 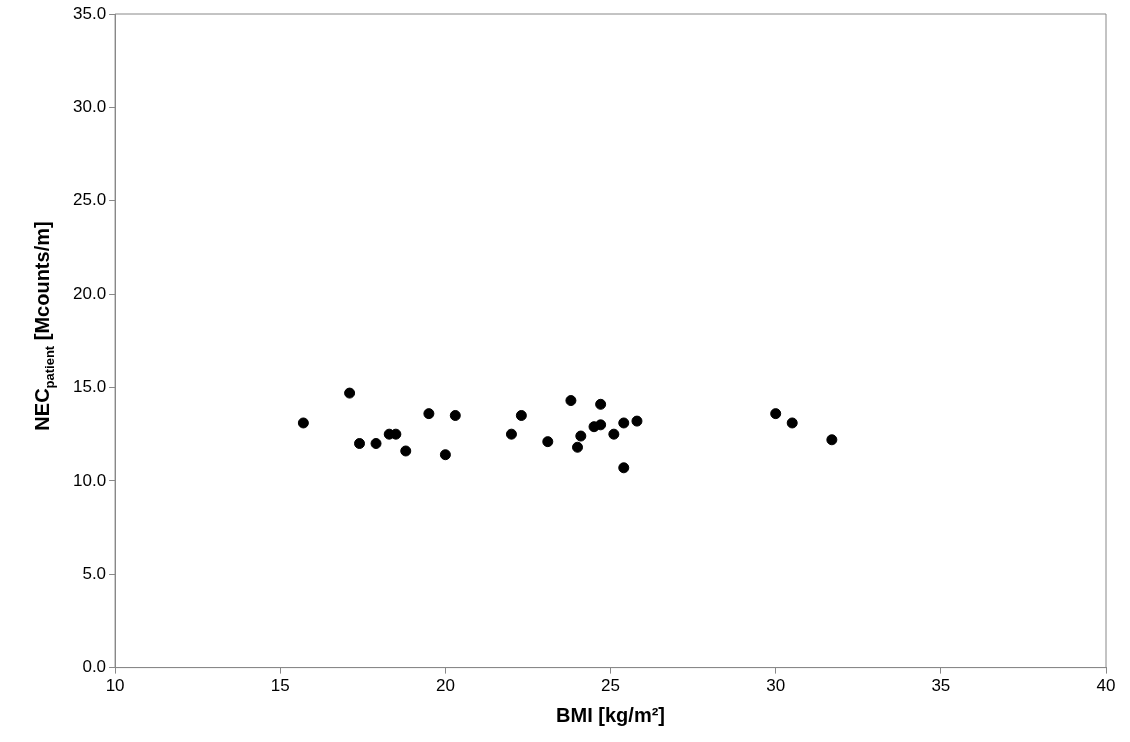 I want to click on x-tick-label: 15, so click(x=280, y=686).